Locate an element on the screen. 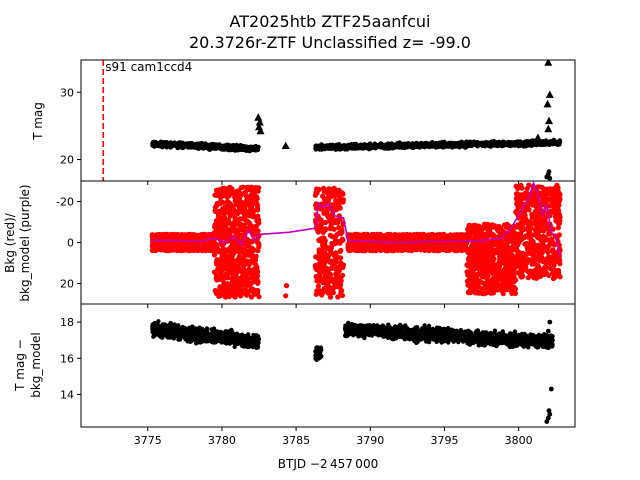 This screenshot has height=480, width=640. top-ytick-label: 20 is located at coordinates (67, 159).